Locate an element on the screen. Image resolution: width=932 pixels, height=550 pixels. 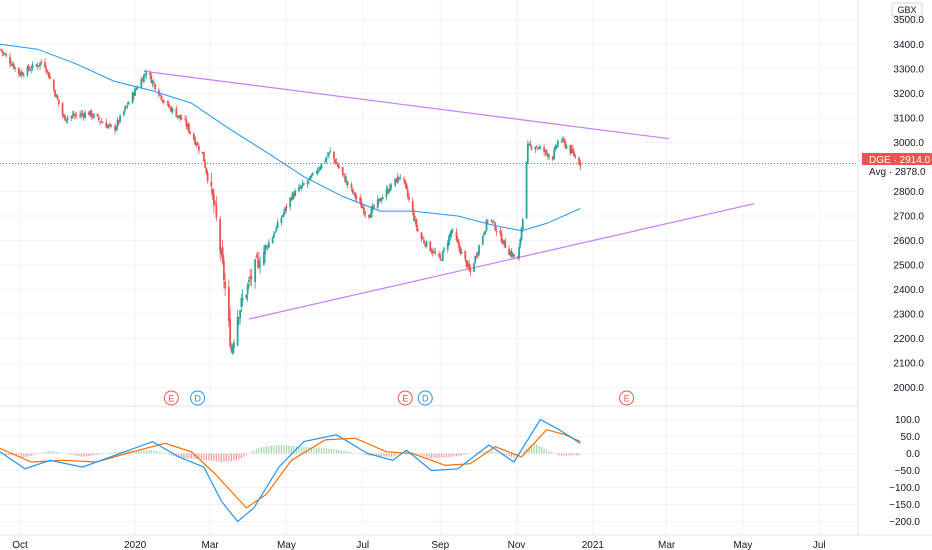
time-axis: Oct 2020 Mar May Jul Sep Nov 2021 Mar May Jul is located at coordinates (466, 542).